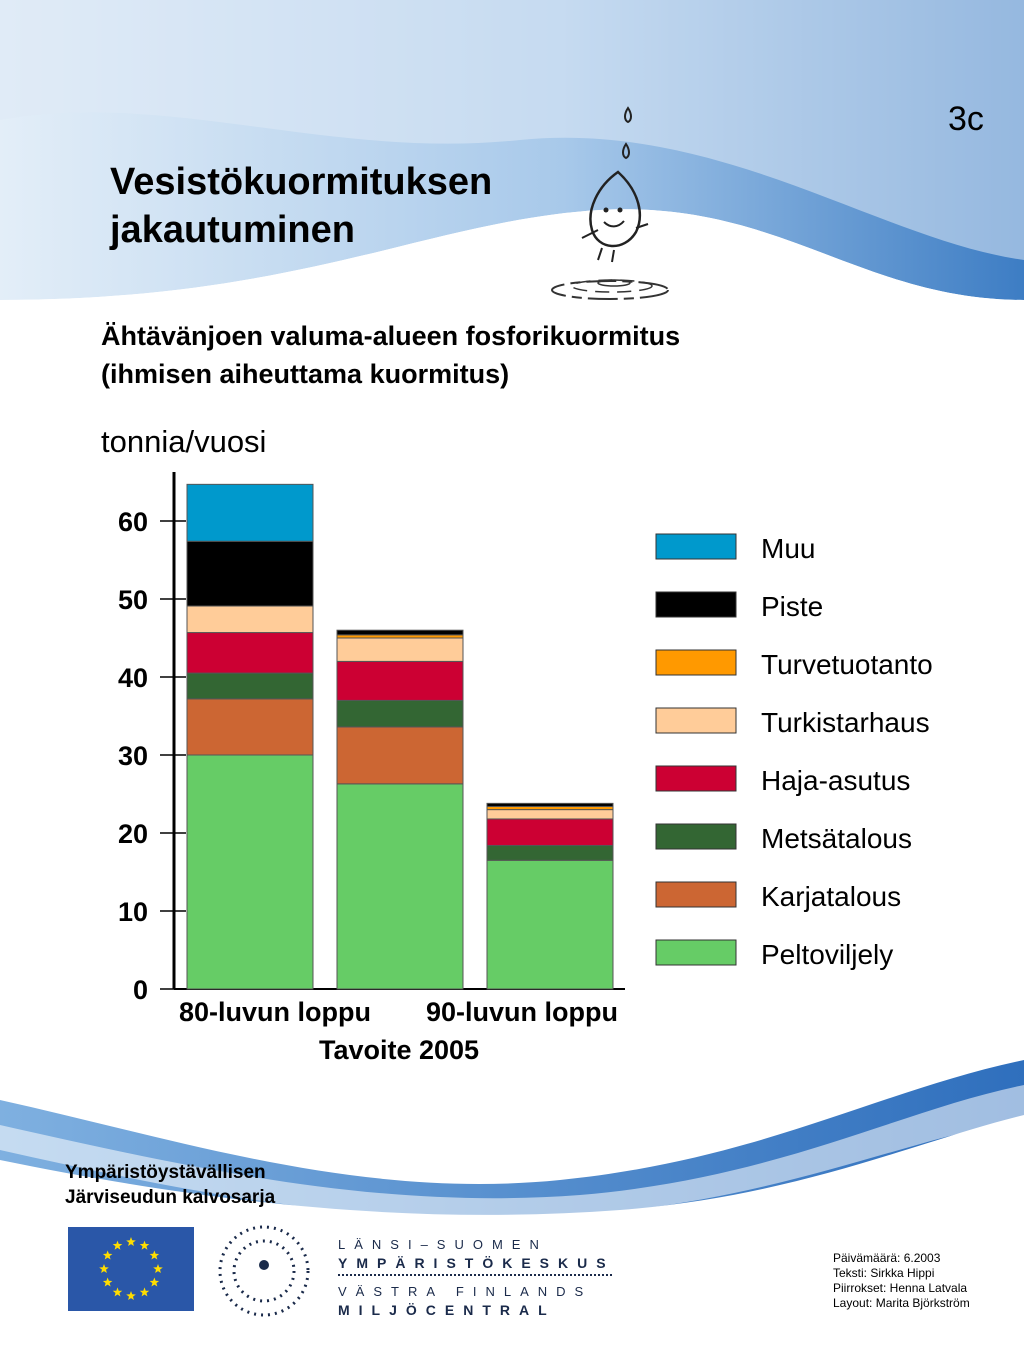 The height and width of the screenshot is (1365, 1024). Describe the element at coordinates (610, 203) in the screenshot. I see `water-drop-mascot-icon` at that location.